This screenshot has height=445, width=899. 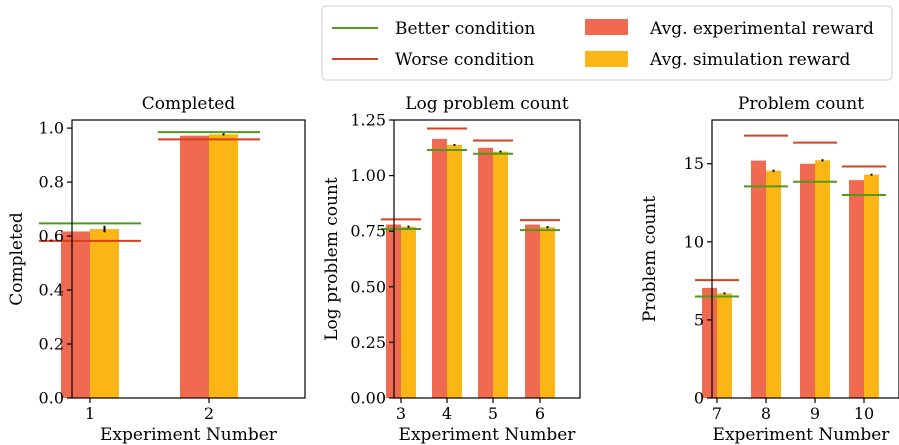 What do you see at coordinates (51, 398) in the screenshot?
I see `y-tick-label: 0.0` at bounding box center [51, 398].